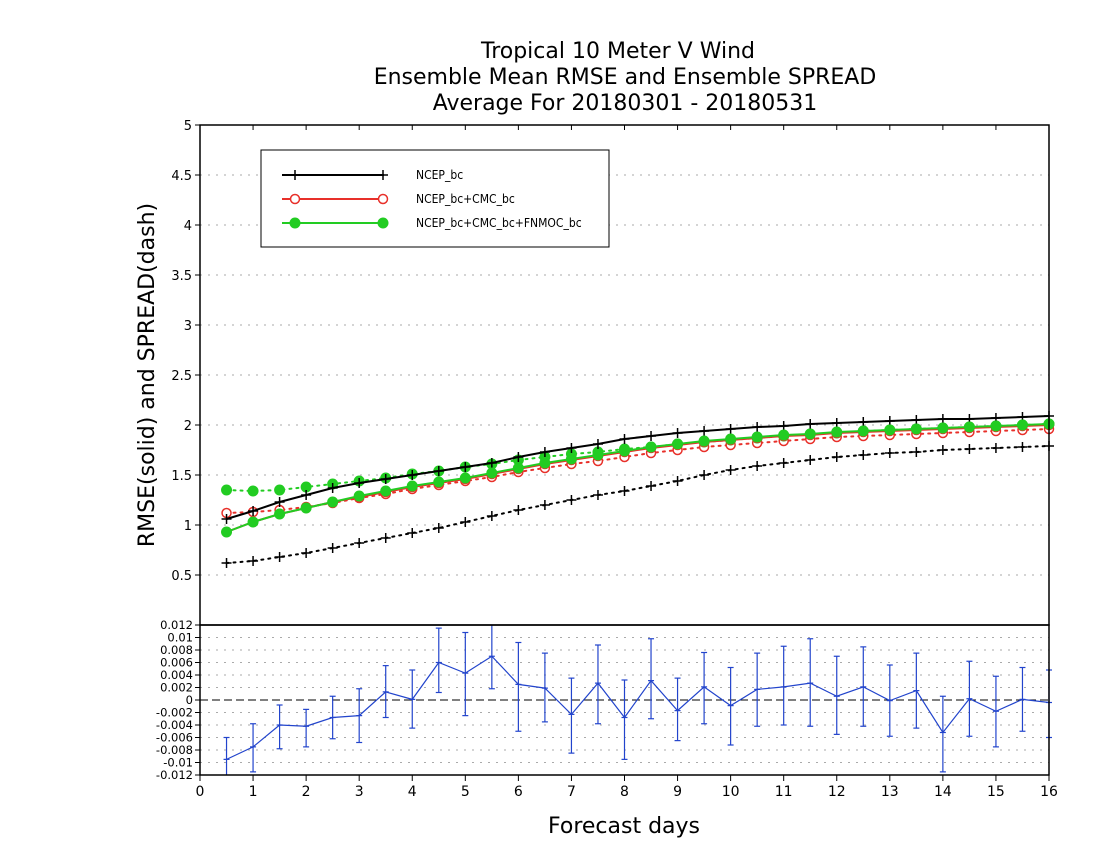 The width and height of the screenshot is (1100, 850). Describe the element at coordinates (188, 526) in the screenshot. I see `upper-y-tick-label: 1` at that location.